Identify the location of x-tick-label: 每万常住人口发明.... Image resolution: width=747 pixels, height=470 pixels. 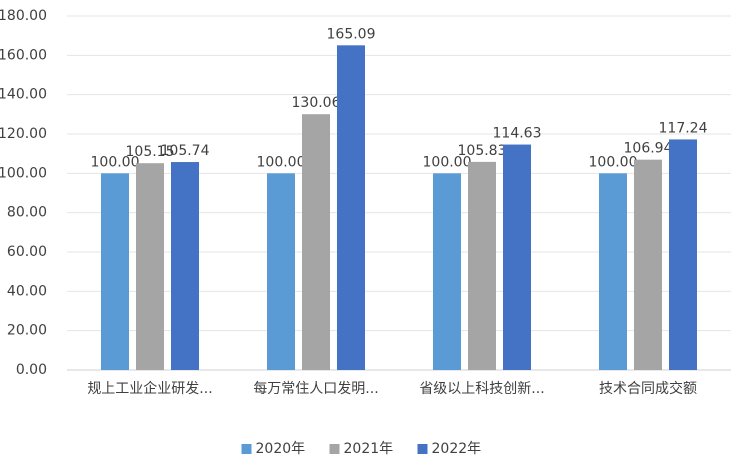
(315, 389).